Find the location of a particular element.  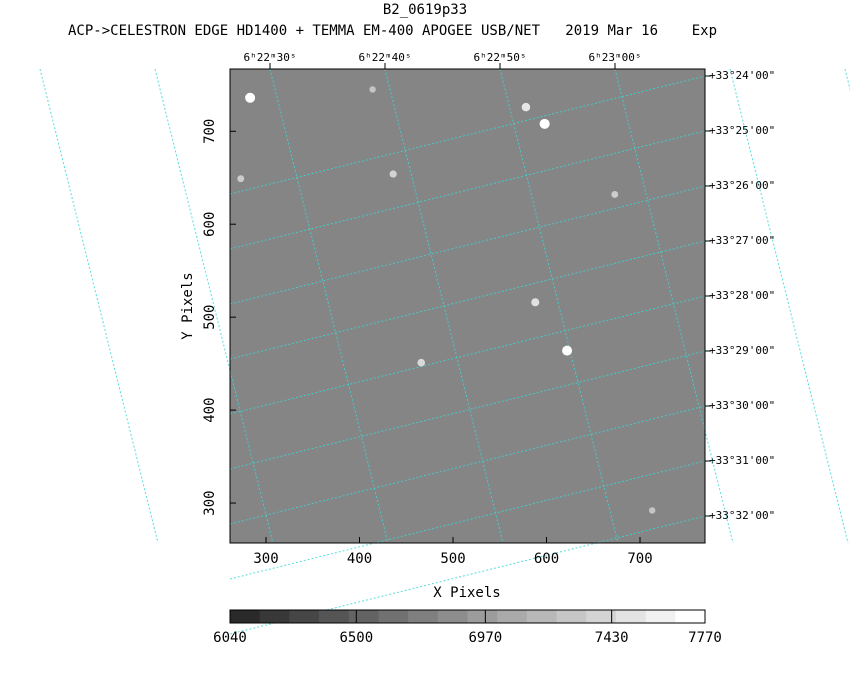

colorbar-tick-label: 6970 is located at coordinates (485, 638).